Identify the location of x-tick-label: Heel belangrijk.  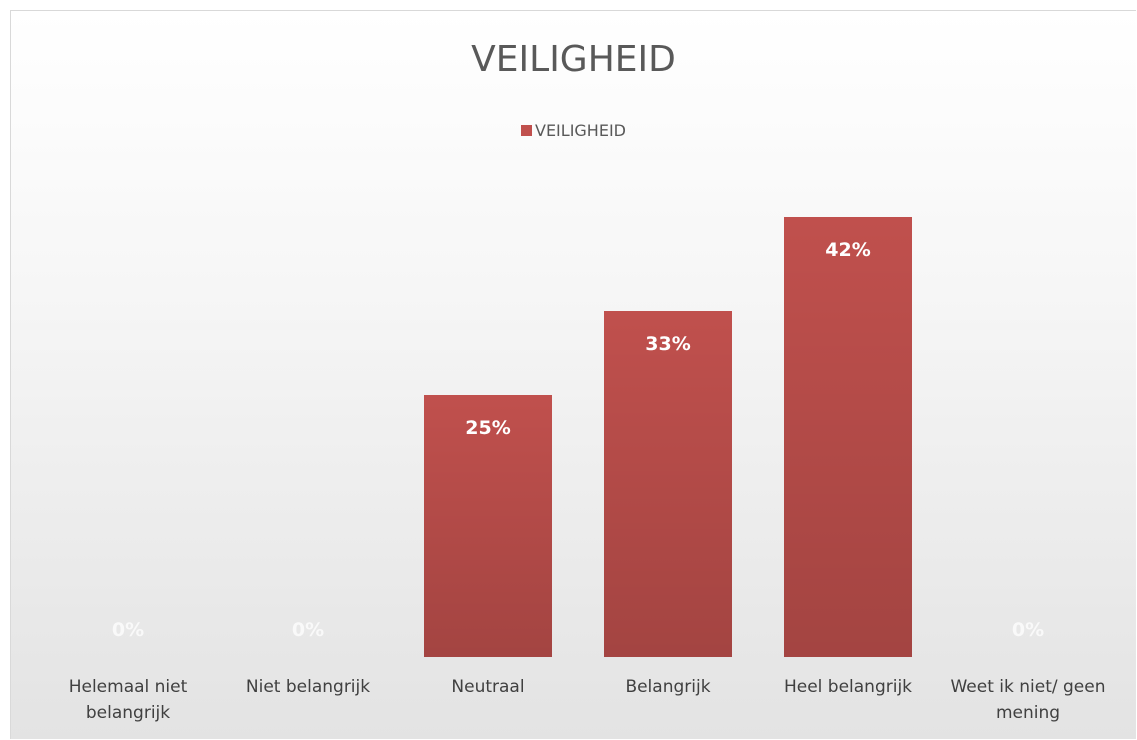
(848, 687).